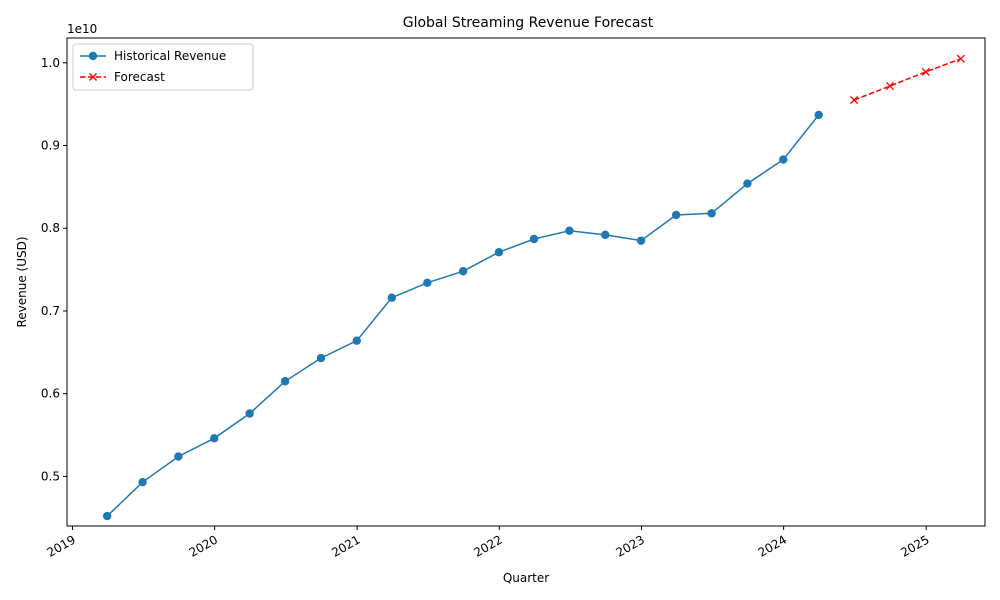 The width and height of the screenshot is (1000, 600). I want to click on y-tick-label: 0.5, so click(50, 476).